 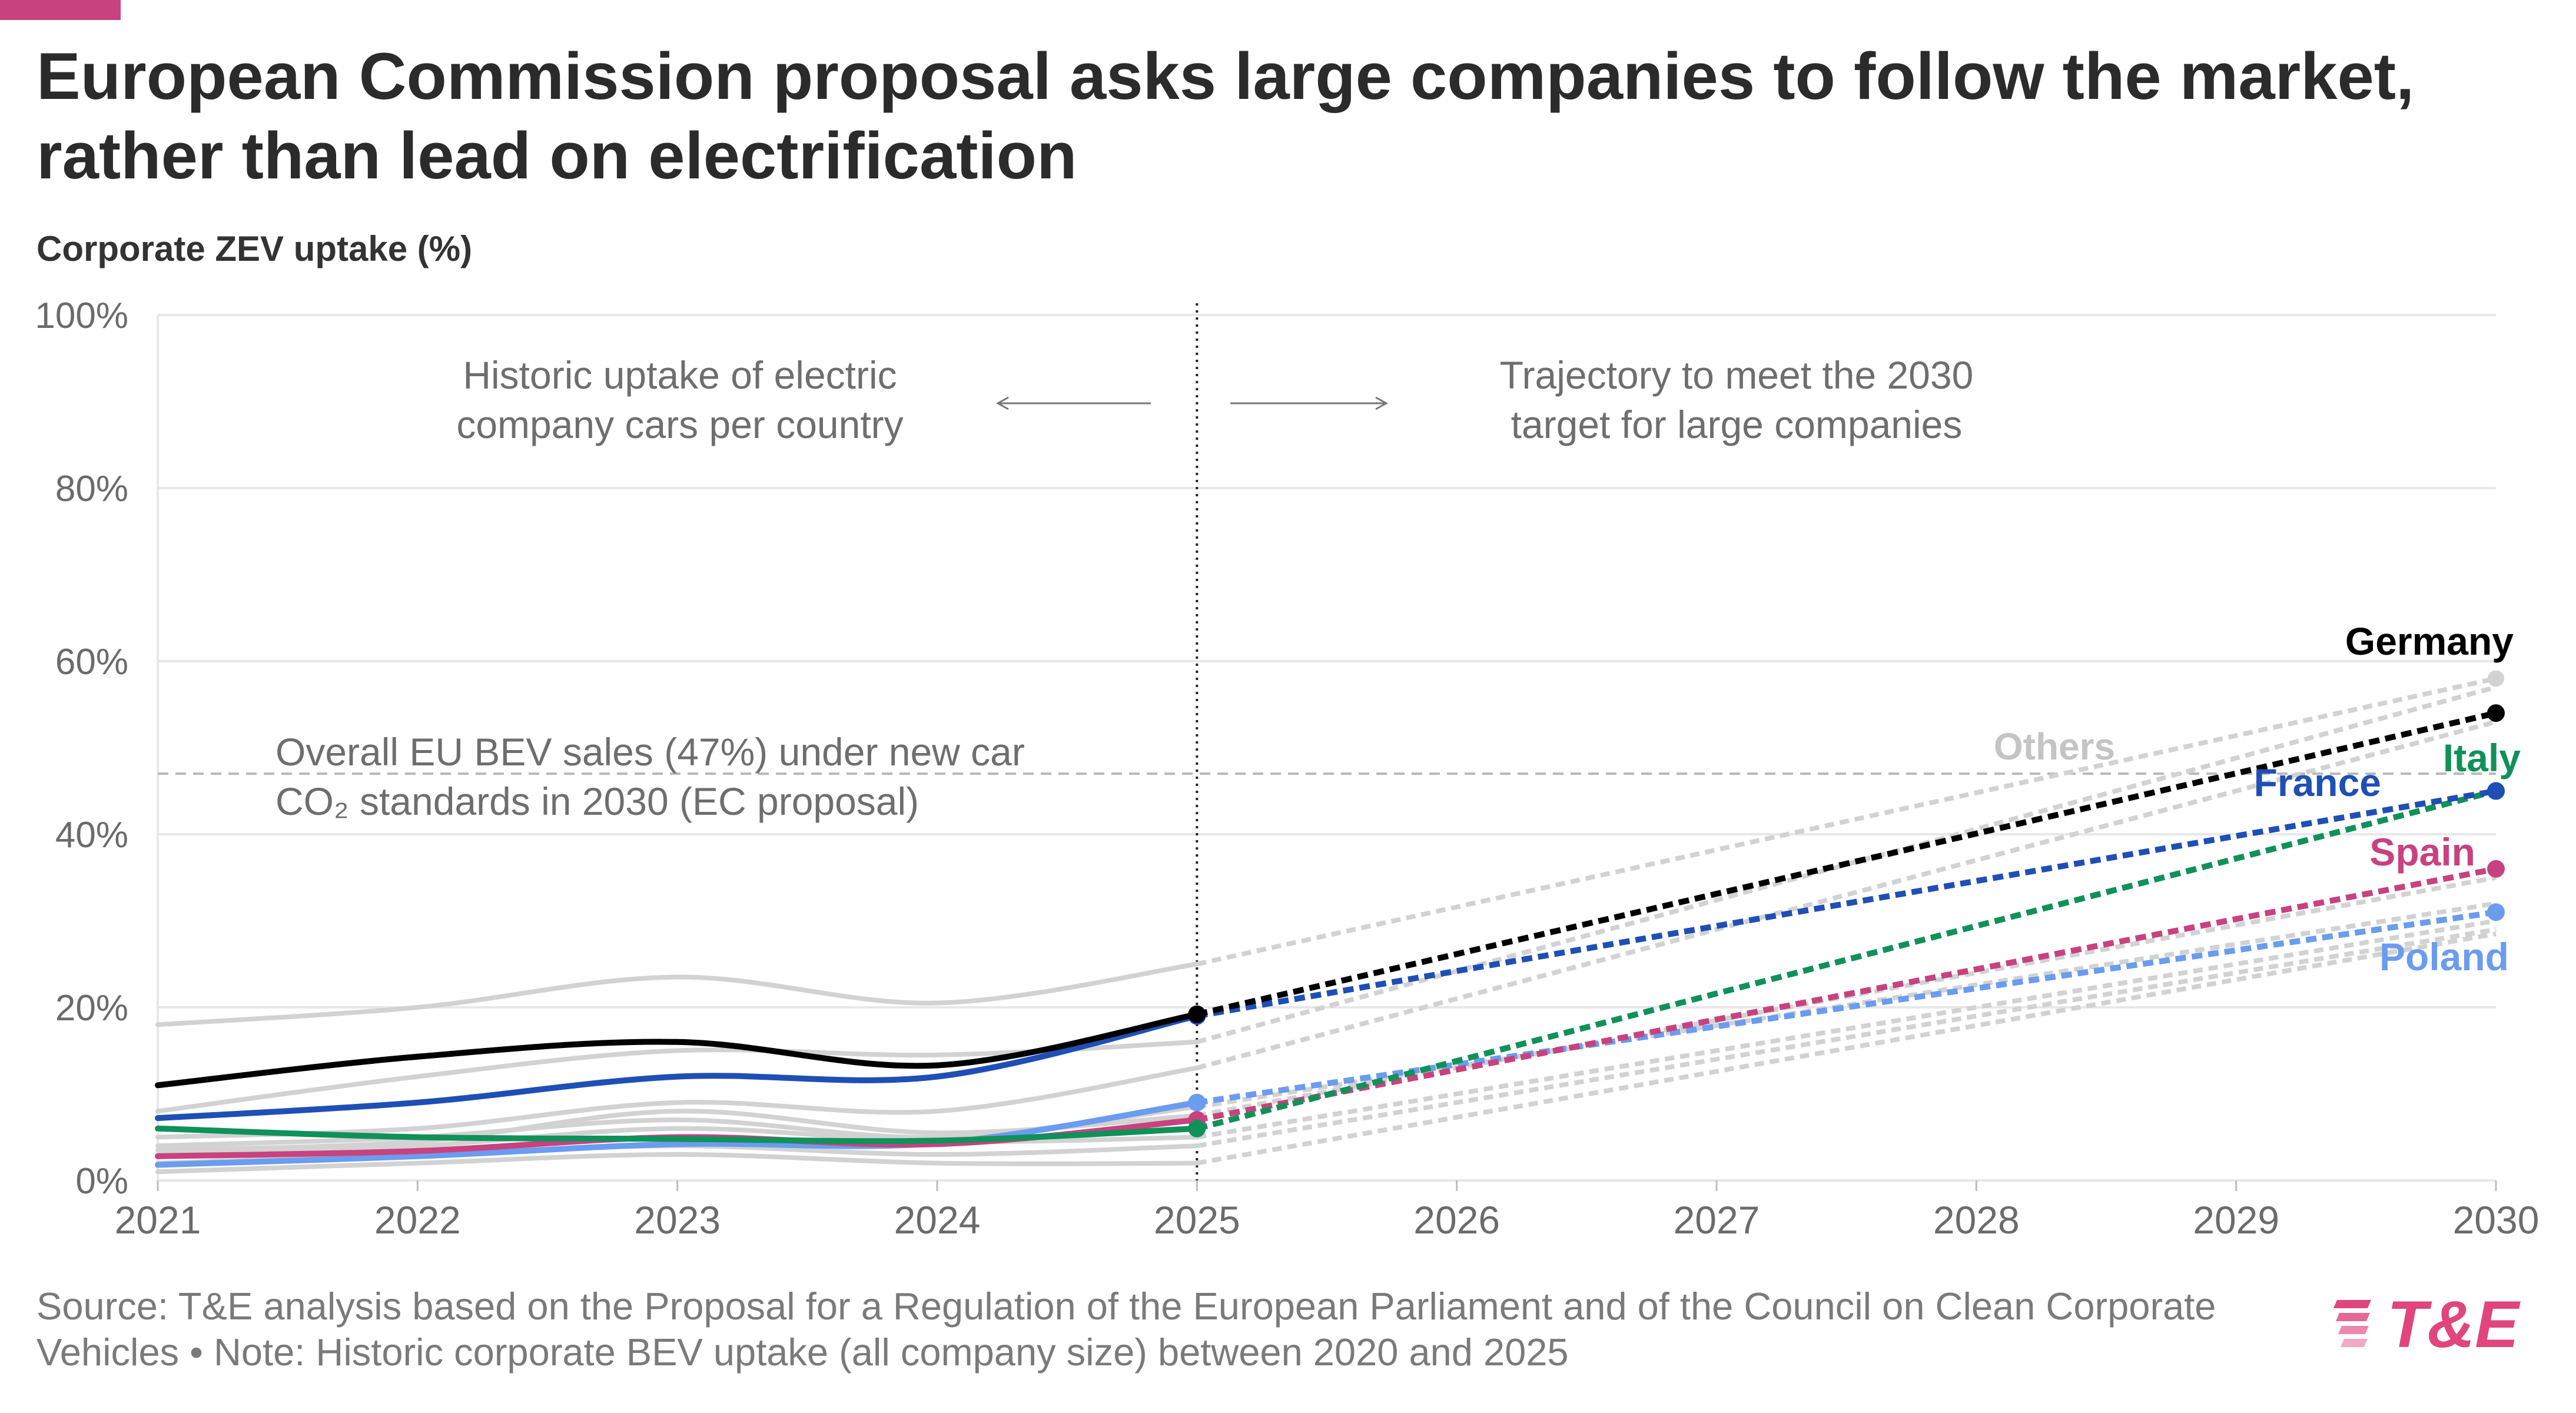 What do you see at coordinates (2454, 1324) in the screenshot?
I see `logo-text: T&E` at bounding box center [2454, 1324].